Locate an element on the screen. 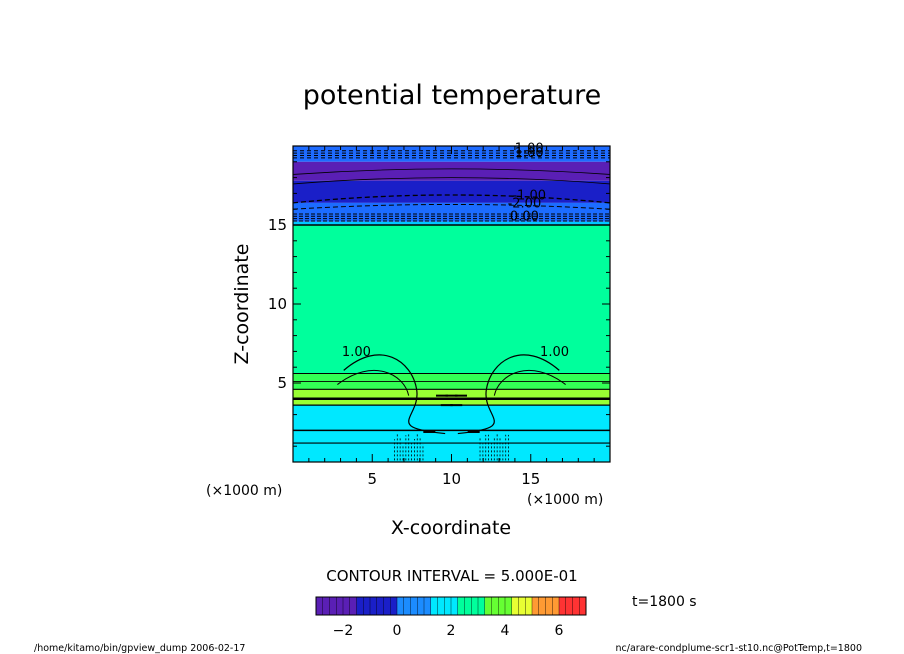 The width and height of the screenshot is (904, 654). footer-left: /home/kitamo/bin/gpview_dump 2006-02-17 is located at coordinates (139, 648).